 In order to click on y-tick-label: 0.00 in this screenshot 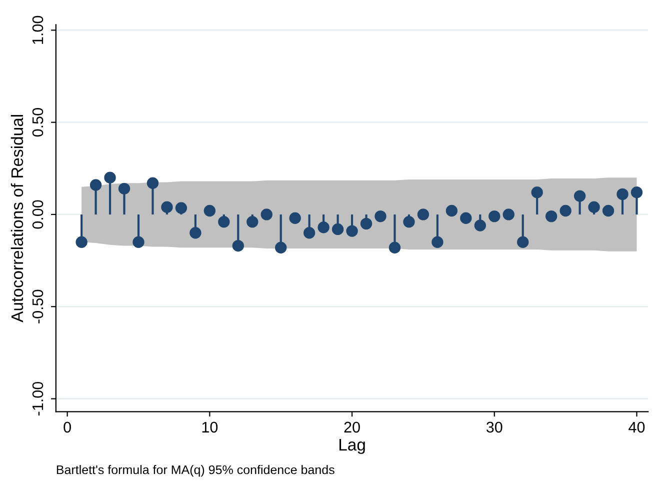, I will do `click(38, 214)`.